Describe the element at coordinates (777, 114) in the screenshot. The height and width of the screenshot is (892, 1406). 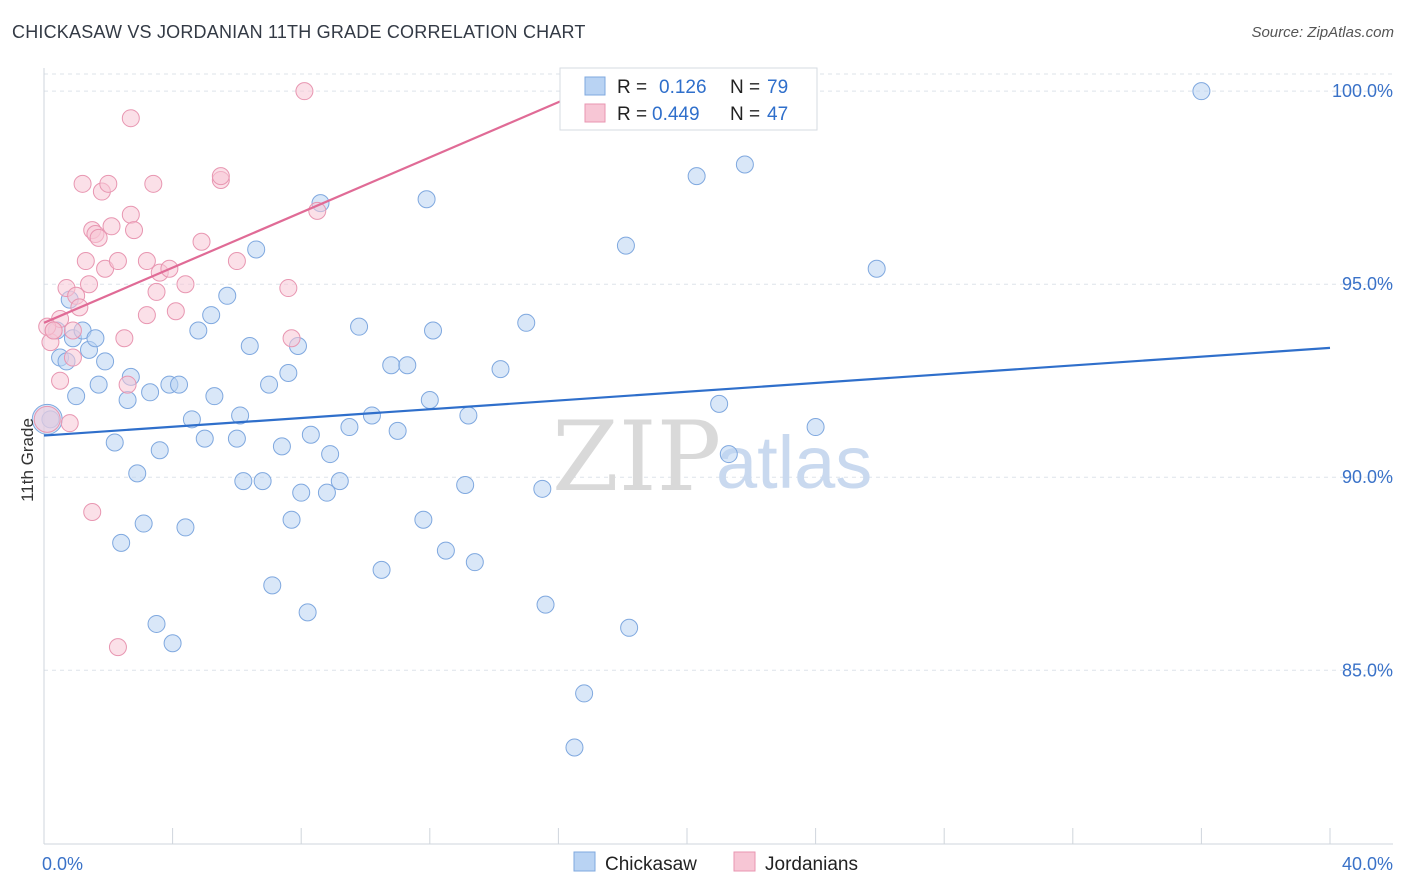
I see `legend-n-value: 47` at that location.